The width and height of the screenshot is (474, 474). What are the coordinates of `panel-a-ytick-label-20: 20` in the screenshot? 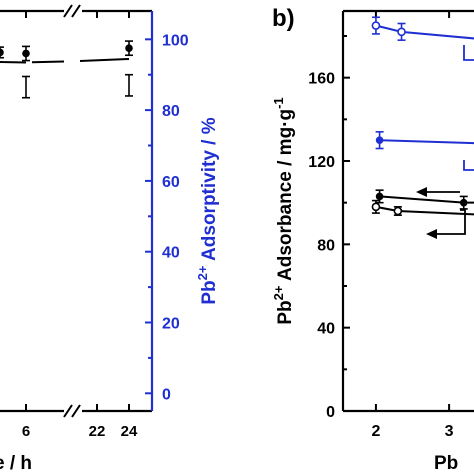 It's located at (171, 324).